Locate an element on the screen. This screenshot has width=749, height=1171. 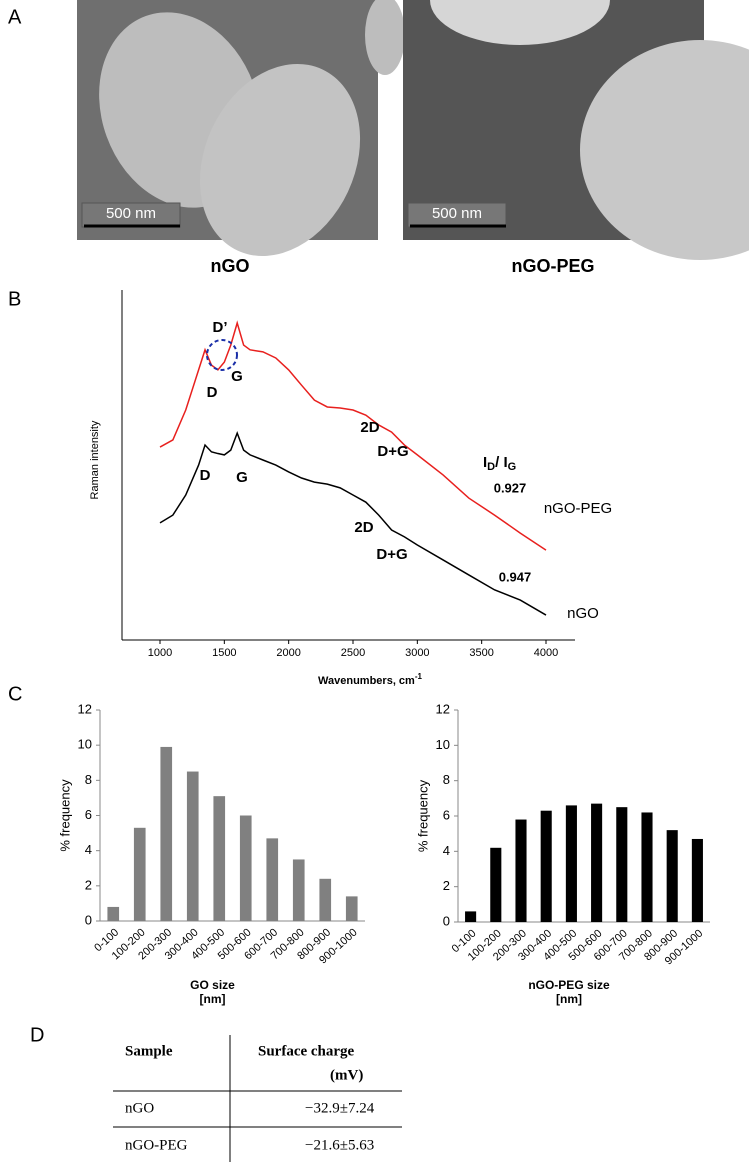
table-cell: −21.6±5.63 is located at coordinates (339, 1145).